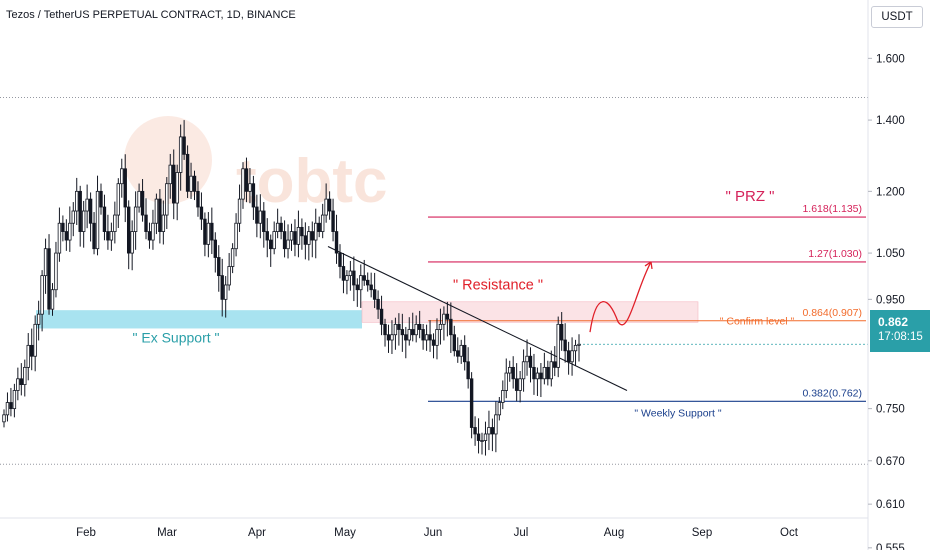  I want to click on arrow-head-icon, so click(648, 265).